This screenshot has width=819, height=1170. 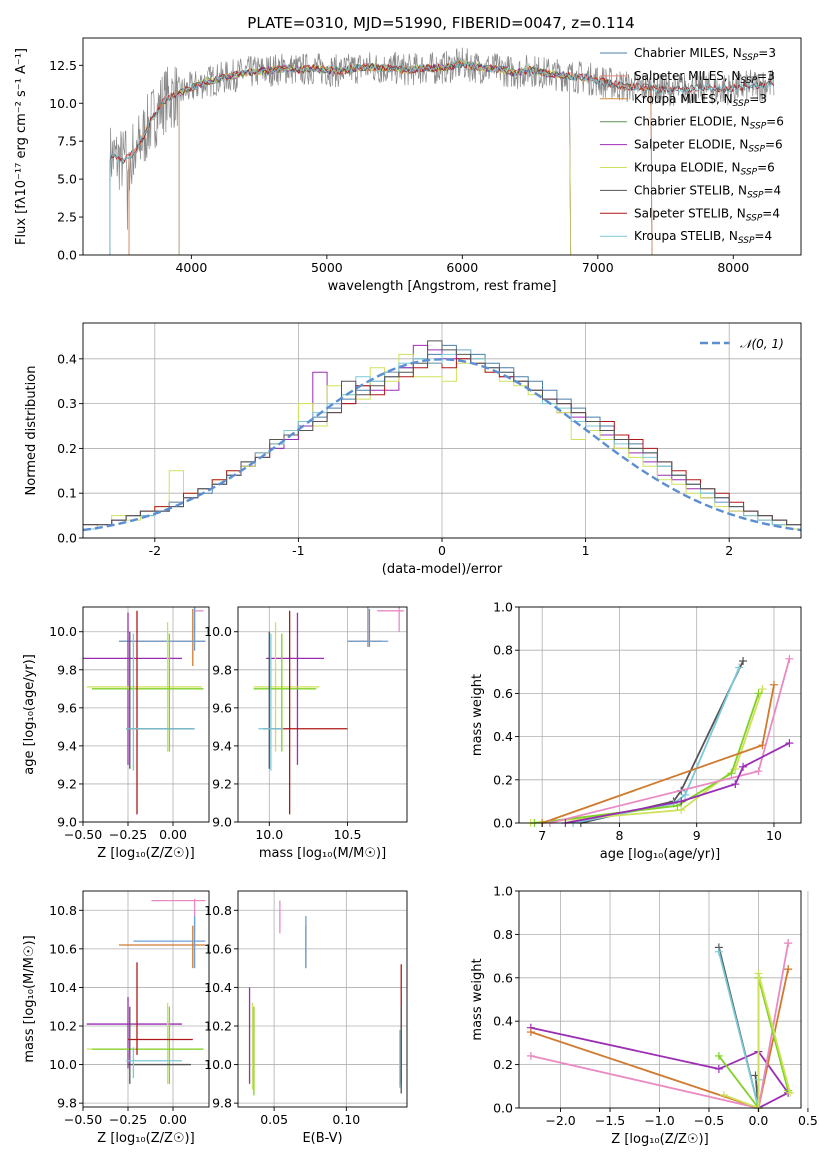 What do you see at coordinates (477, 999) in the screenshot?
I see `y-axis-label: mass weight` at bounding box center [477, 999].